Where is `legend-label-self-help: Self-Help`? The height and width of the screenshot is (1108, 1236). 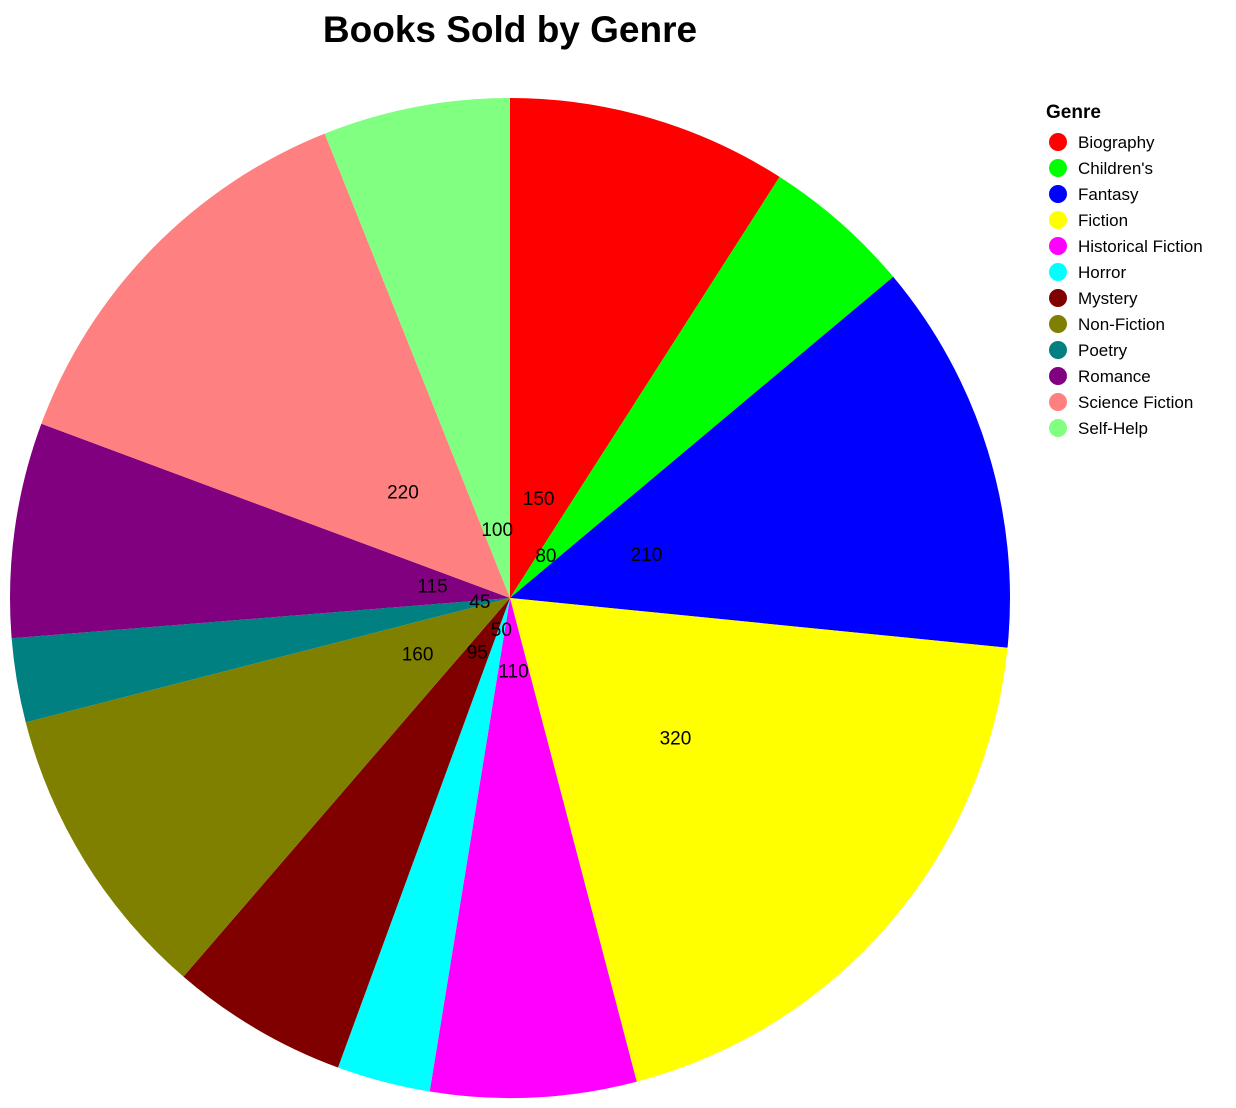
legend-label-self-help: Self-Help is located at coordinates (1113, 428).